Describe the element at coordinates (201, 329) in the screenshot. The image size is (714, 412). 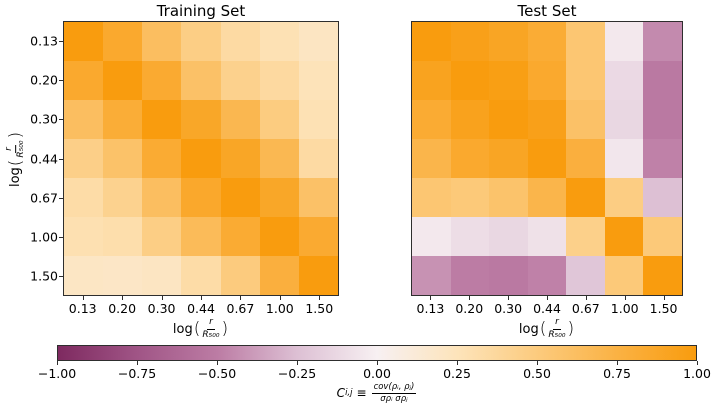
I see `x-axis-label-training: log ( r R₅₀₀ )` at that location.